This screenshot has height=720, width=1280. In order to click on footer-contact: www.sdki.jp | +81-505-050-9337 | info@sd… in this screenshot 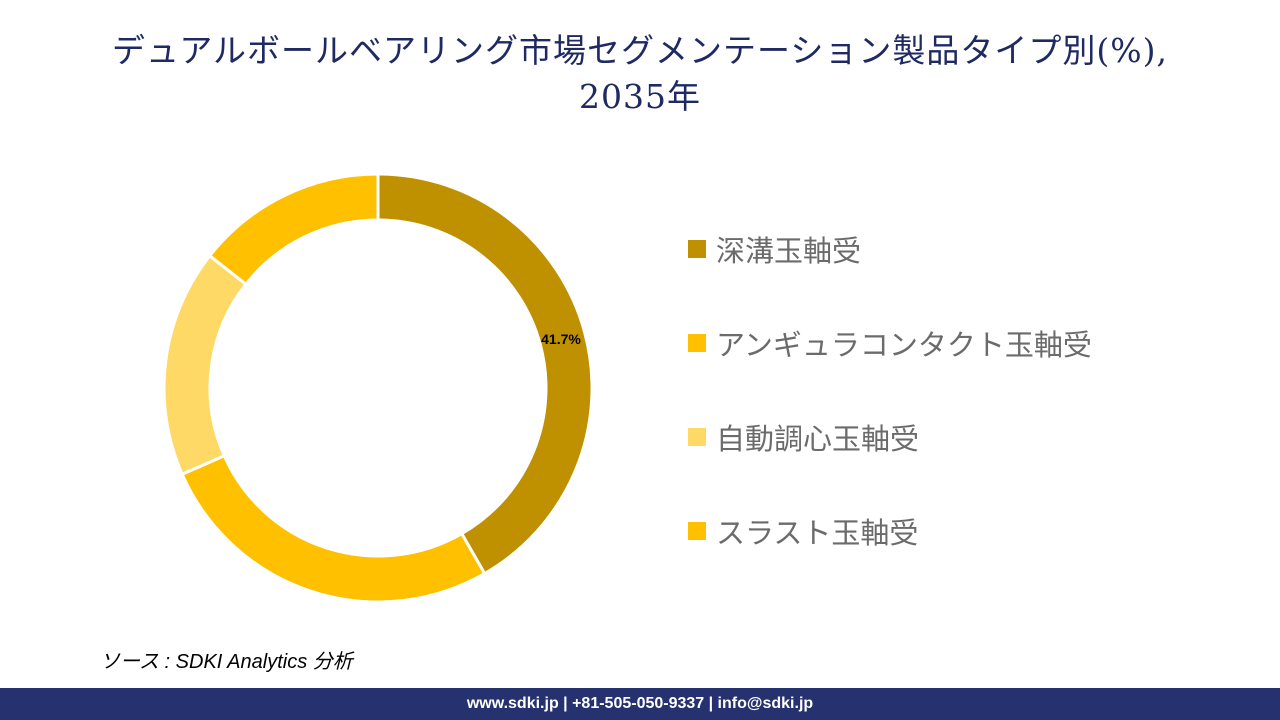, I will do `click(640, 703)`.